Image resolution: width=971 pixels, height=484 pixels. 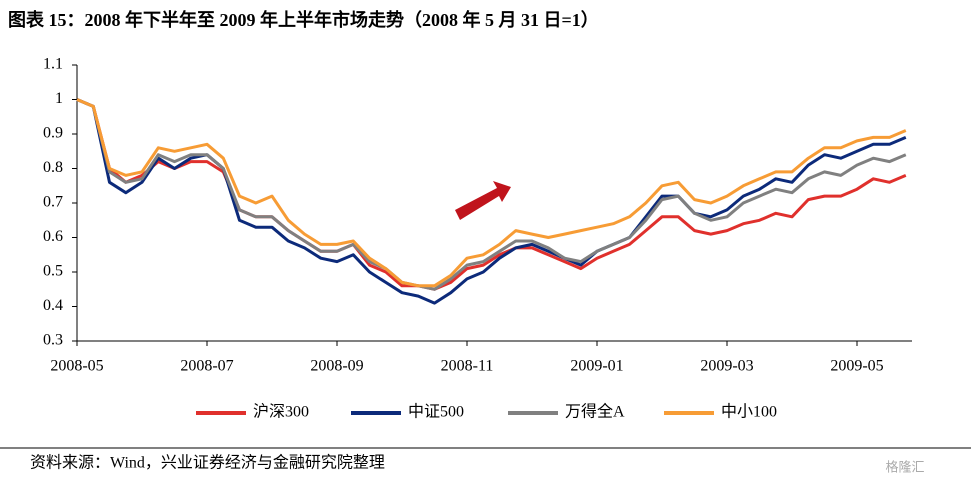 What do you see at coordinates (53, 271) in the screenshot?
I see `y-tick-label: 0.5` at bounding box center [53, 271].